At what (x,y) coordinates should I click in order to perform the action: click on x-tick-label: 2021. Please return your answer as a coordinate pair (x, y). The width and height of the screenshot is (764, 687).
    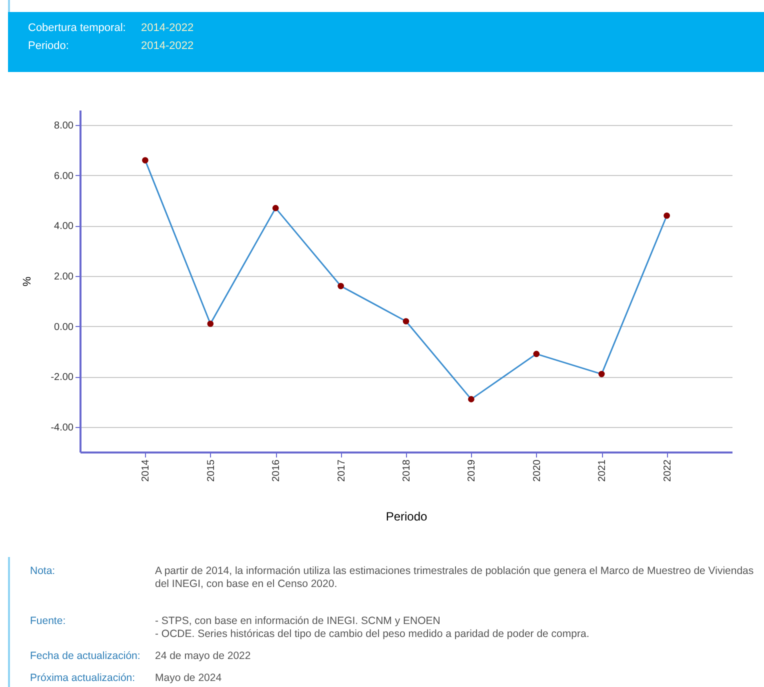
    Looking at the image, I should click on (602, 470).